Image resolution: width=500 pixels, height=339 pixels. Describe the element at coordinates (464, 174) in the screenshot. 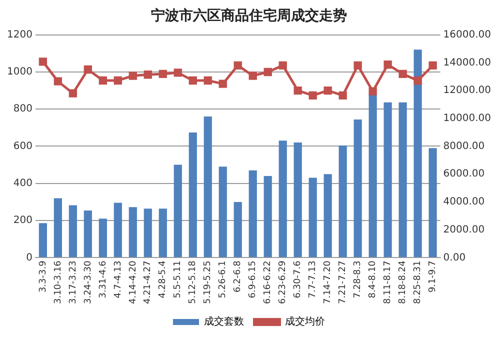

I see `y2-tick-label: 6000.00` at that location.